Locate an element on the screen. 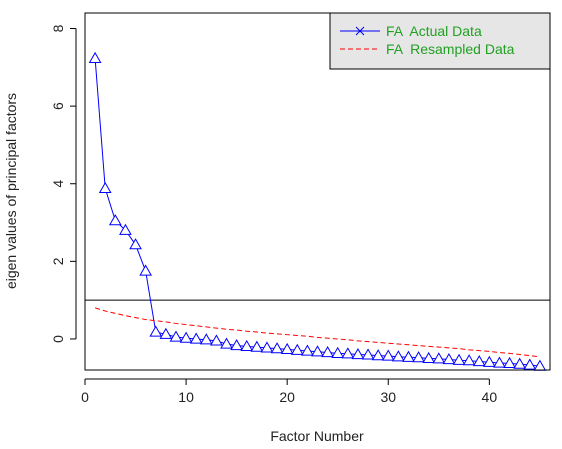 Image resolution: width=562 pixels, height=449 pixels. y-axis-label: eigen values of principal factors is located at coordinates (11, 191).